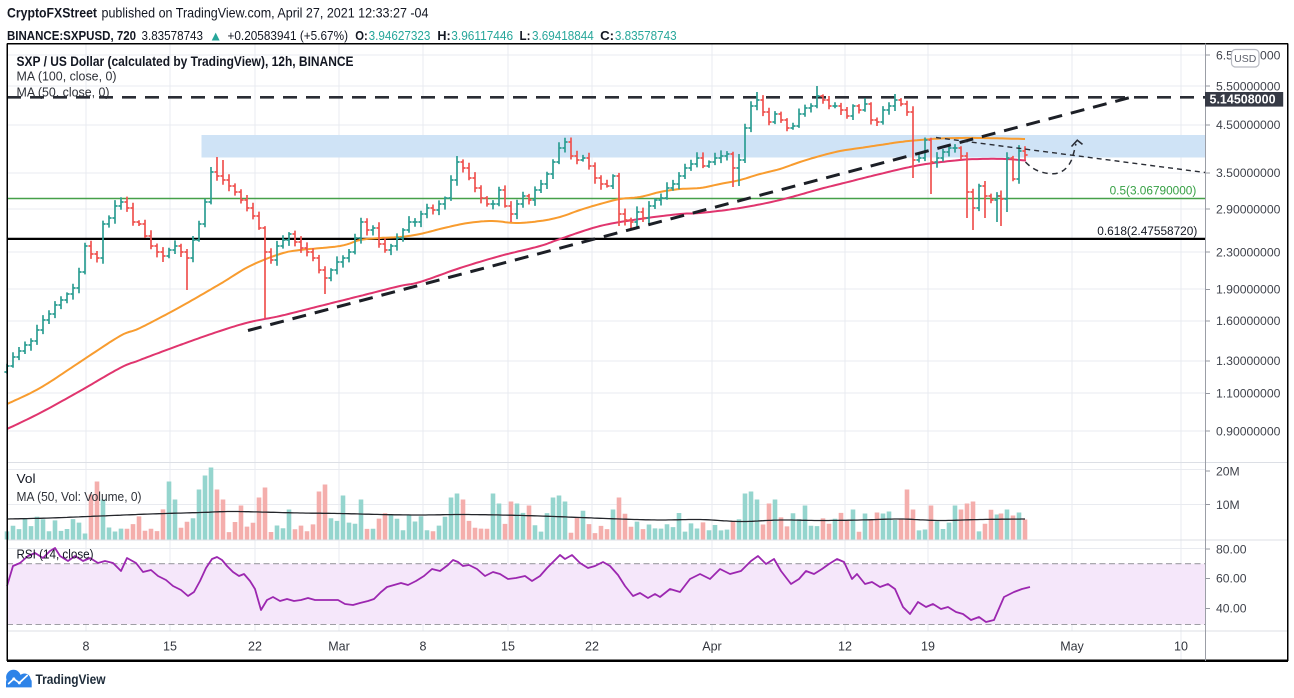  Describe the element at coordinates (1231, 549) in the screenshot. I see `svg-text: 80.00` at that location.